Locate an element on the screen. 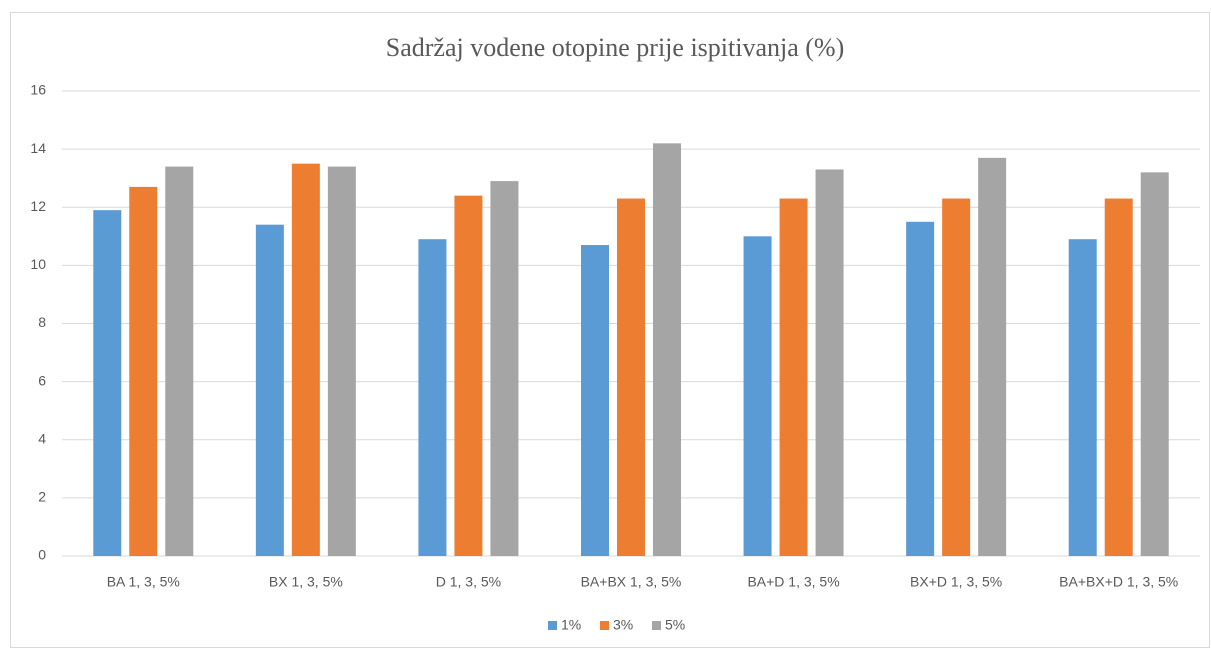 The height and width of the screenshot is (649, 1211). x-tick-label: BA+BX 1, 3, 5% is located at coordinates (631, 582).